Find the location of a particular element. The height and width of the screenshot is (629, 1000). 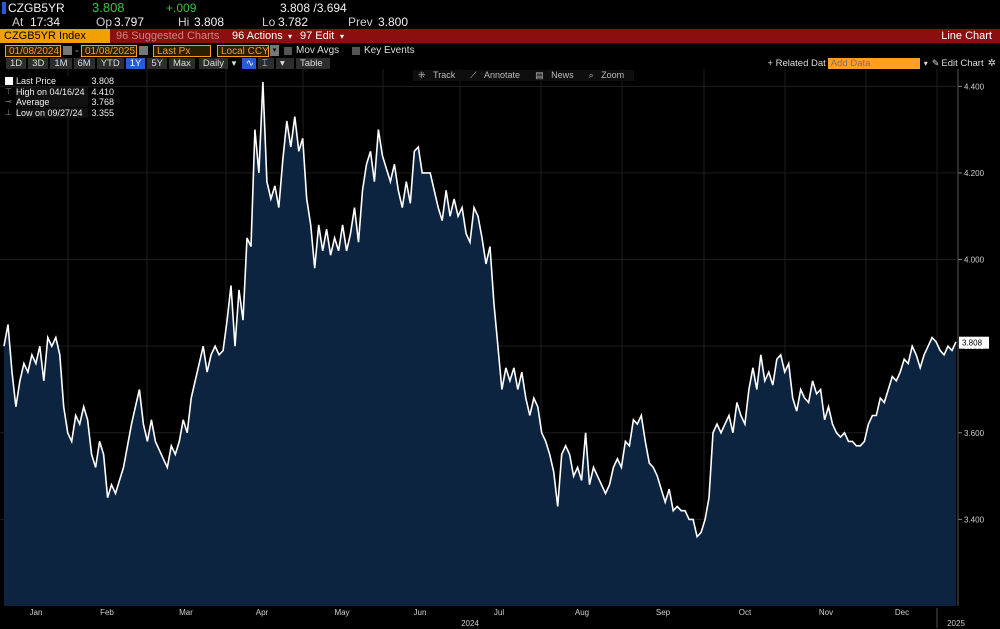

start-calendar-icon is located at coordinates (67, 50).